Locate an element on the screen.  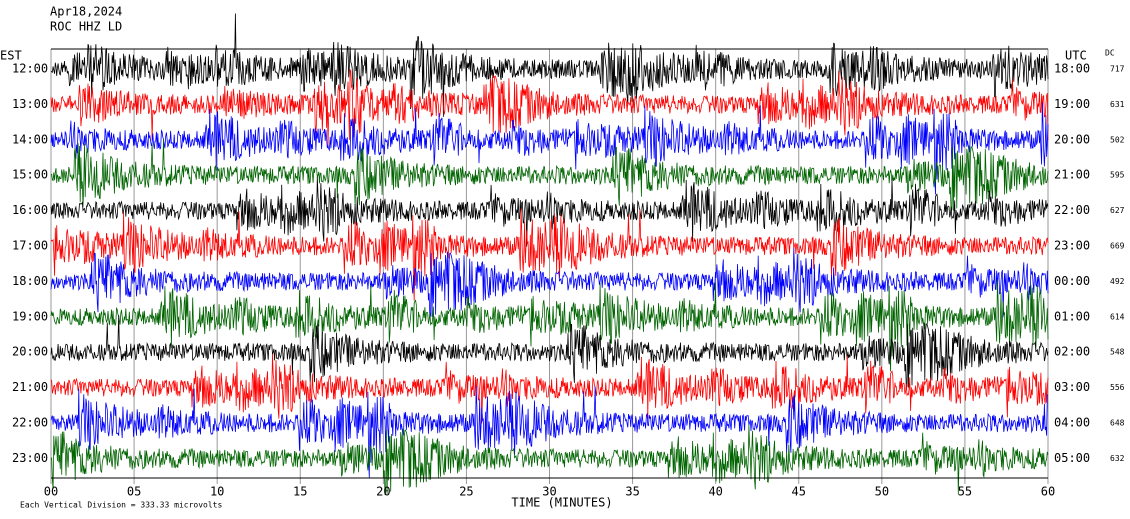
est-label: 15:00 is located at coordinates (30, 175).